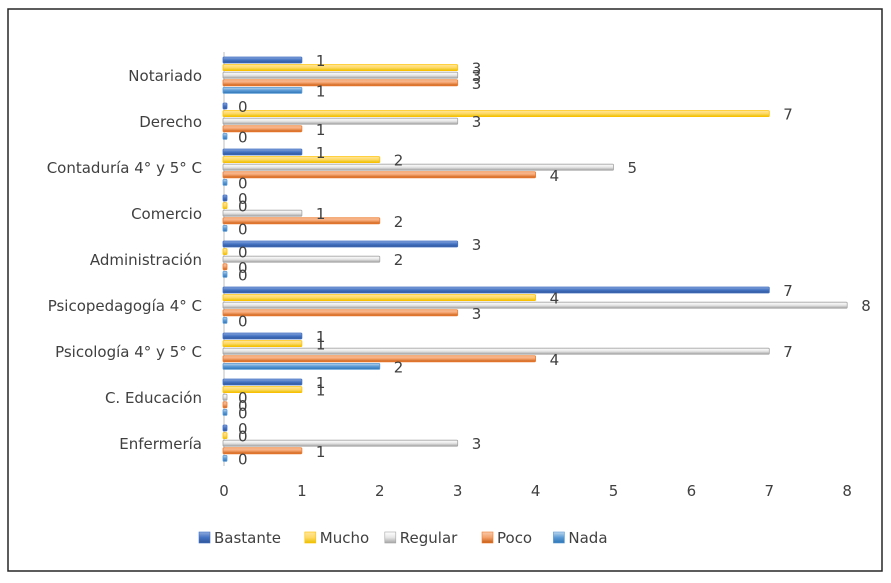  Describe the element at coordinates (262, 90) in the screenshot. I see `bar-notariado-nada` at that location.